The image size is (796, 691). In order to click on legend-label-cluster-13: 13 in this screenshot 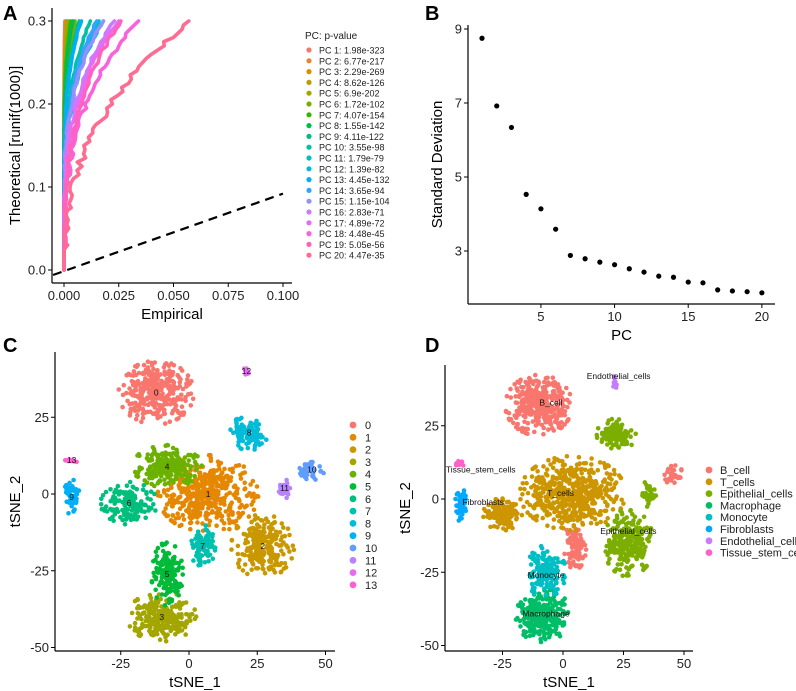, I will do `click(371, 586)`.